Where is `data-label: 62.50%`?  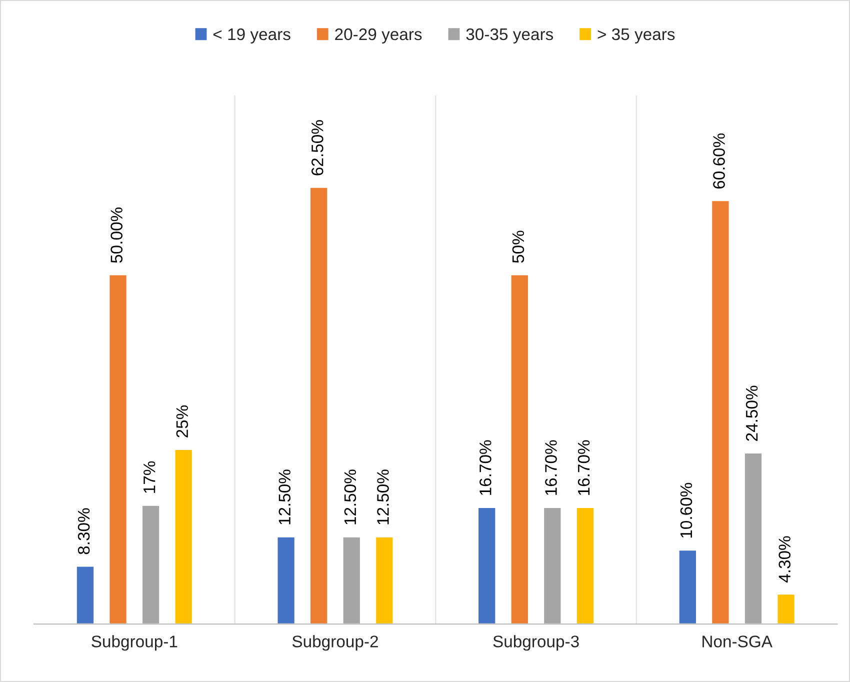
data-label: 62.50% is located at coordinates (318, 148).